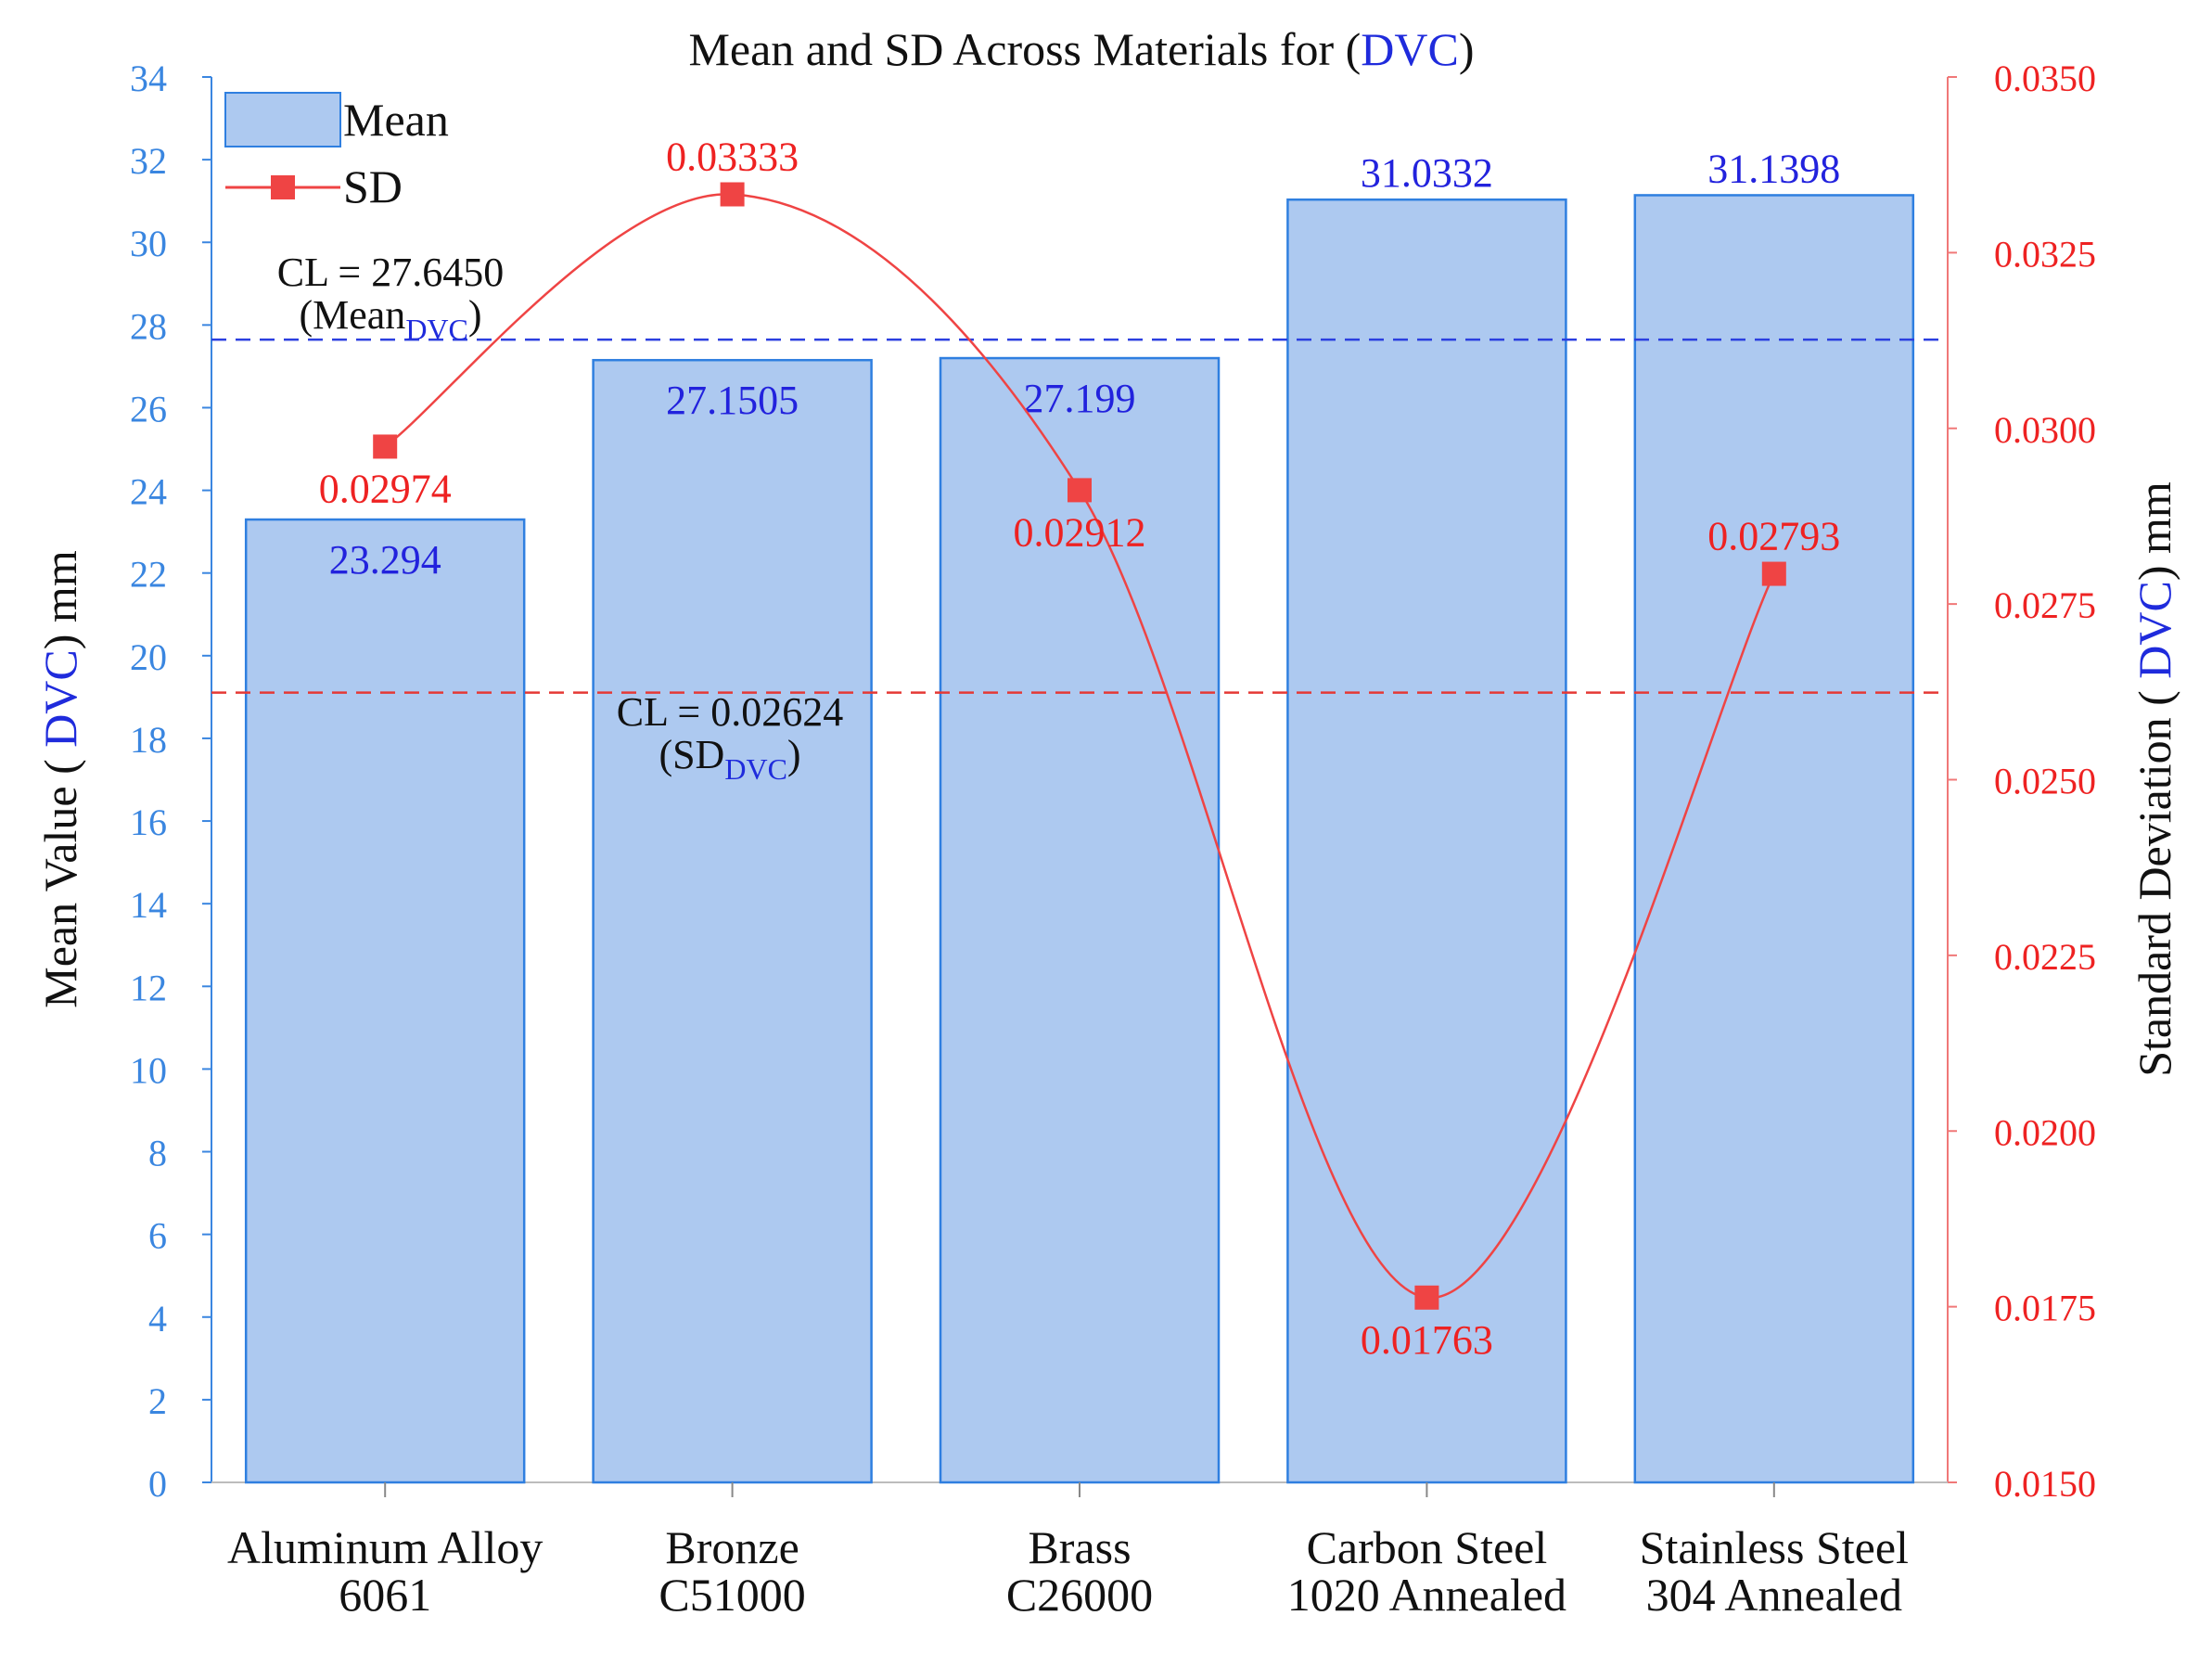 This screenshot has height=1654, width=2212. I want to click on sd-data-label: 0.02793, so click(1773, 536).